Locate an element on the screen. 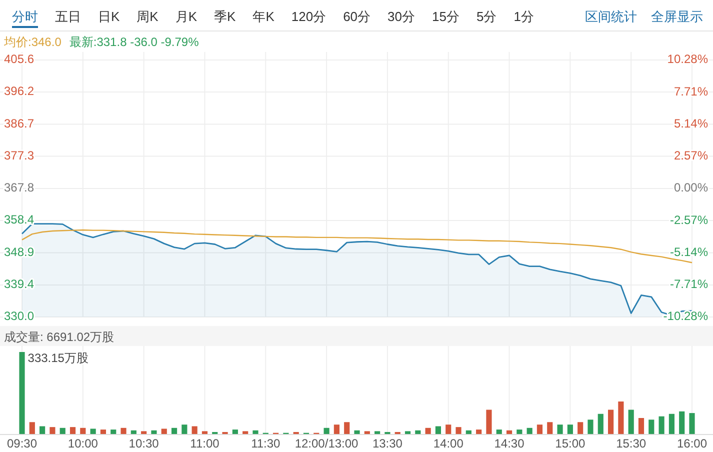 The height and width of the screenshot is (452, 713). y-tick-label: 367.8 is located at coordinates (19, 187).